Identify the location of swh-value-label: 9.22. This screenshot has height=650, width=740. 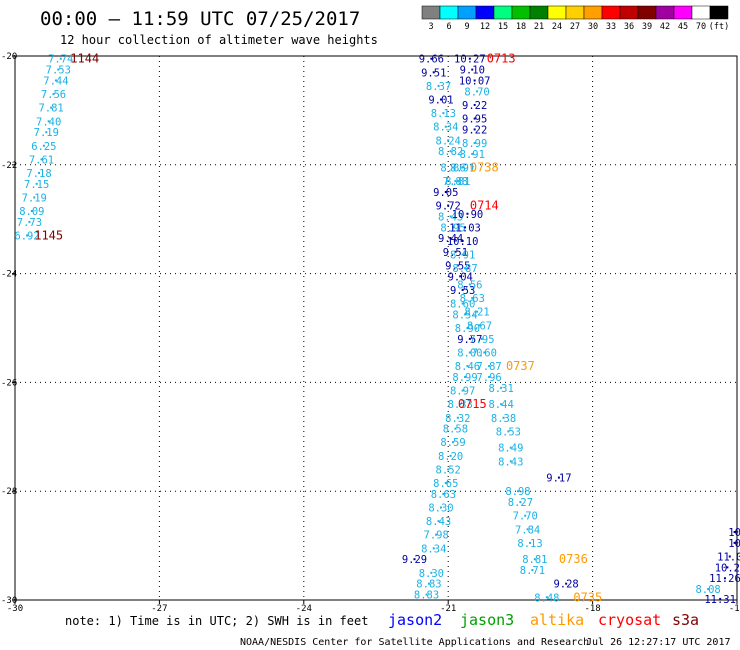
(474, 106).